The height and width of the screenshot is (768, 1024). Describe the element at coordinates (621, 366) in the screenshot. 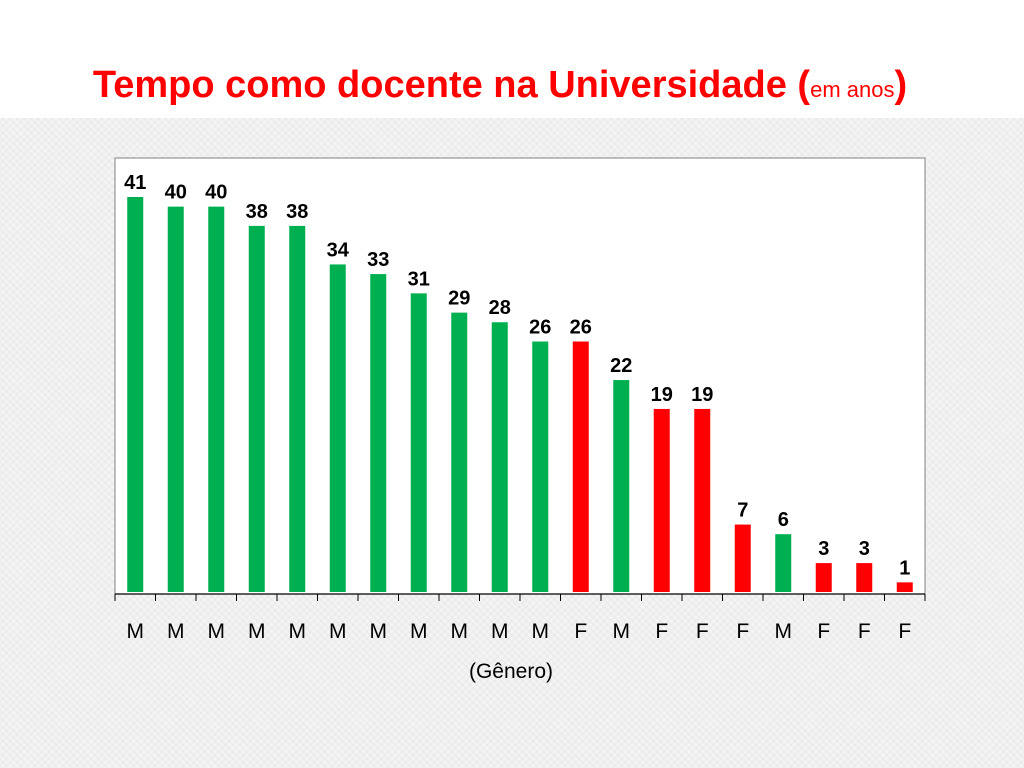

I see `data-label: 22` at that location.